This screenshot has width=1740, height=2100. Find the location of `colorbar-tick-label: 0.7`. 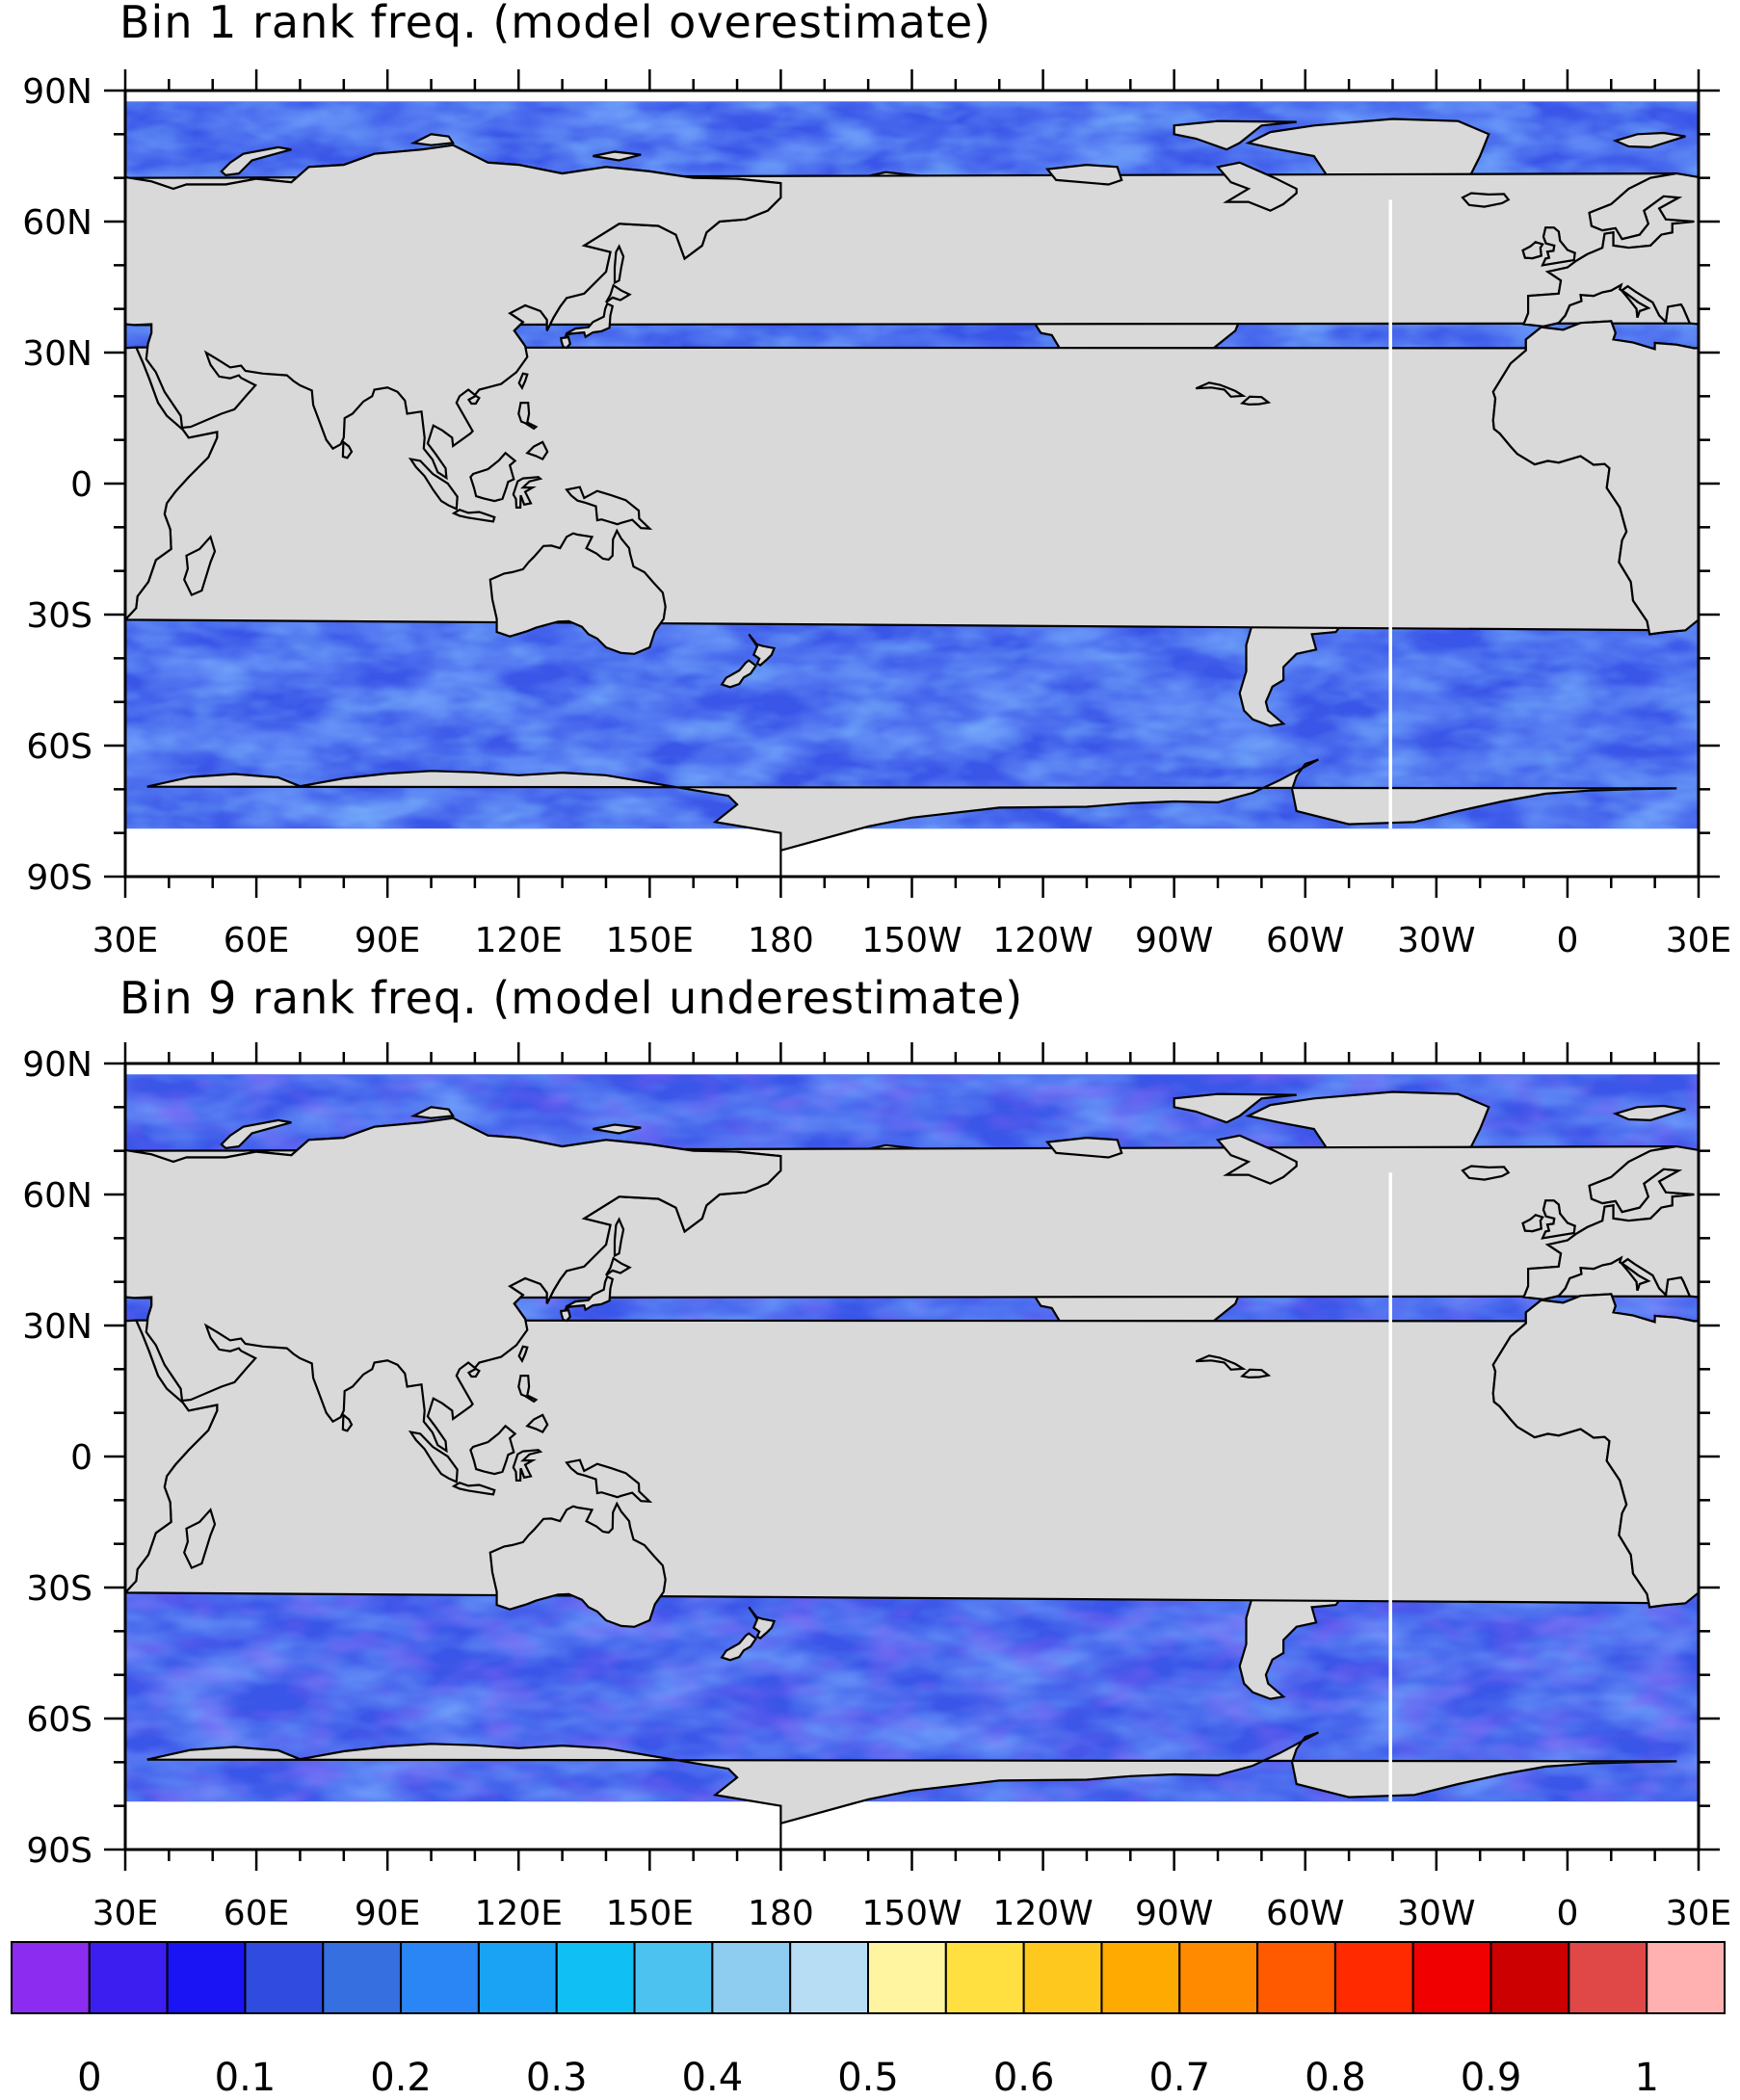

colorbar-tick-label: 0.7 is located at coordinates (1179, 2078).